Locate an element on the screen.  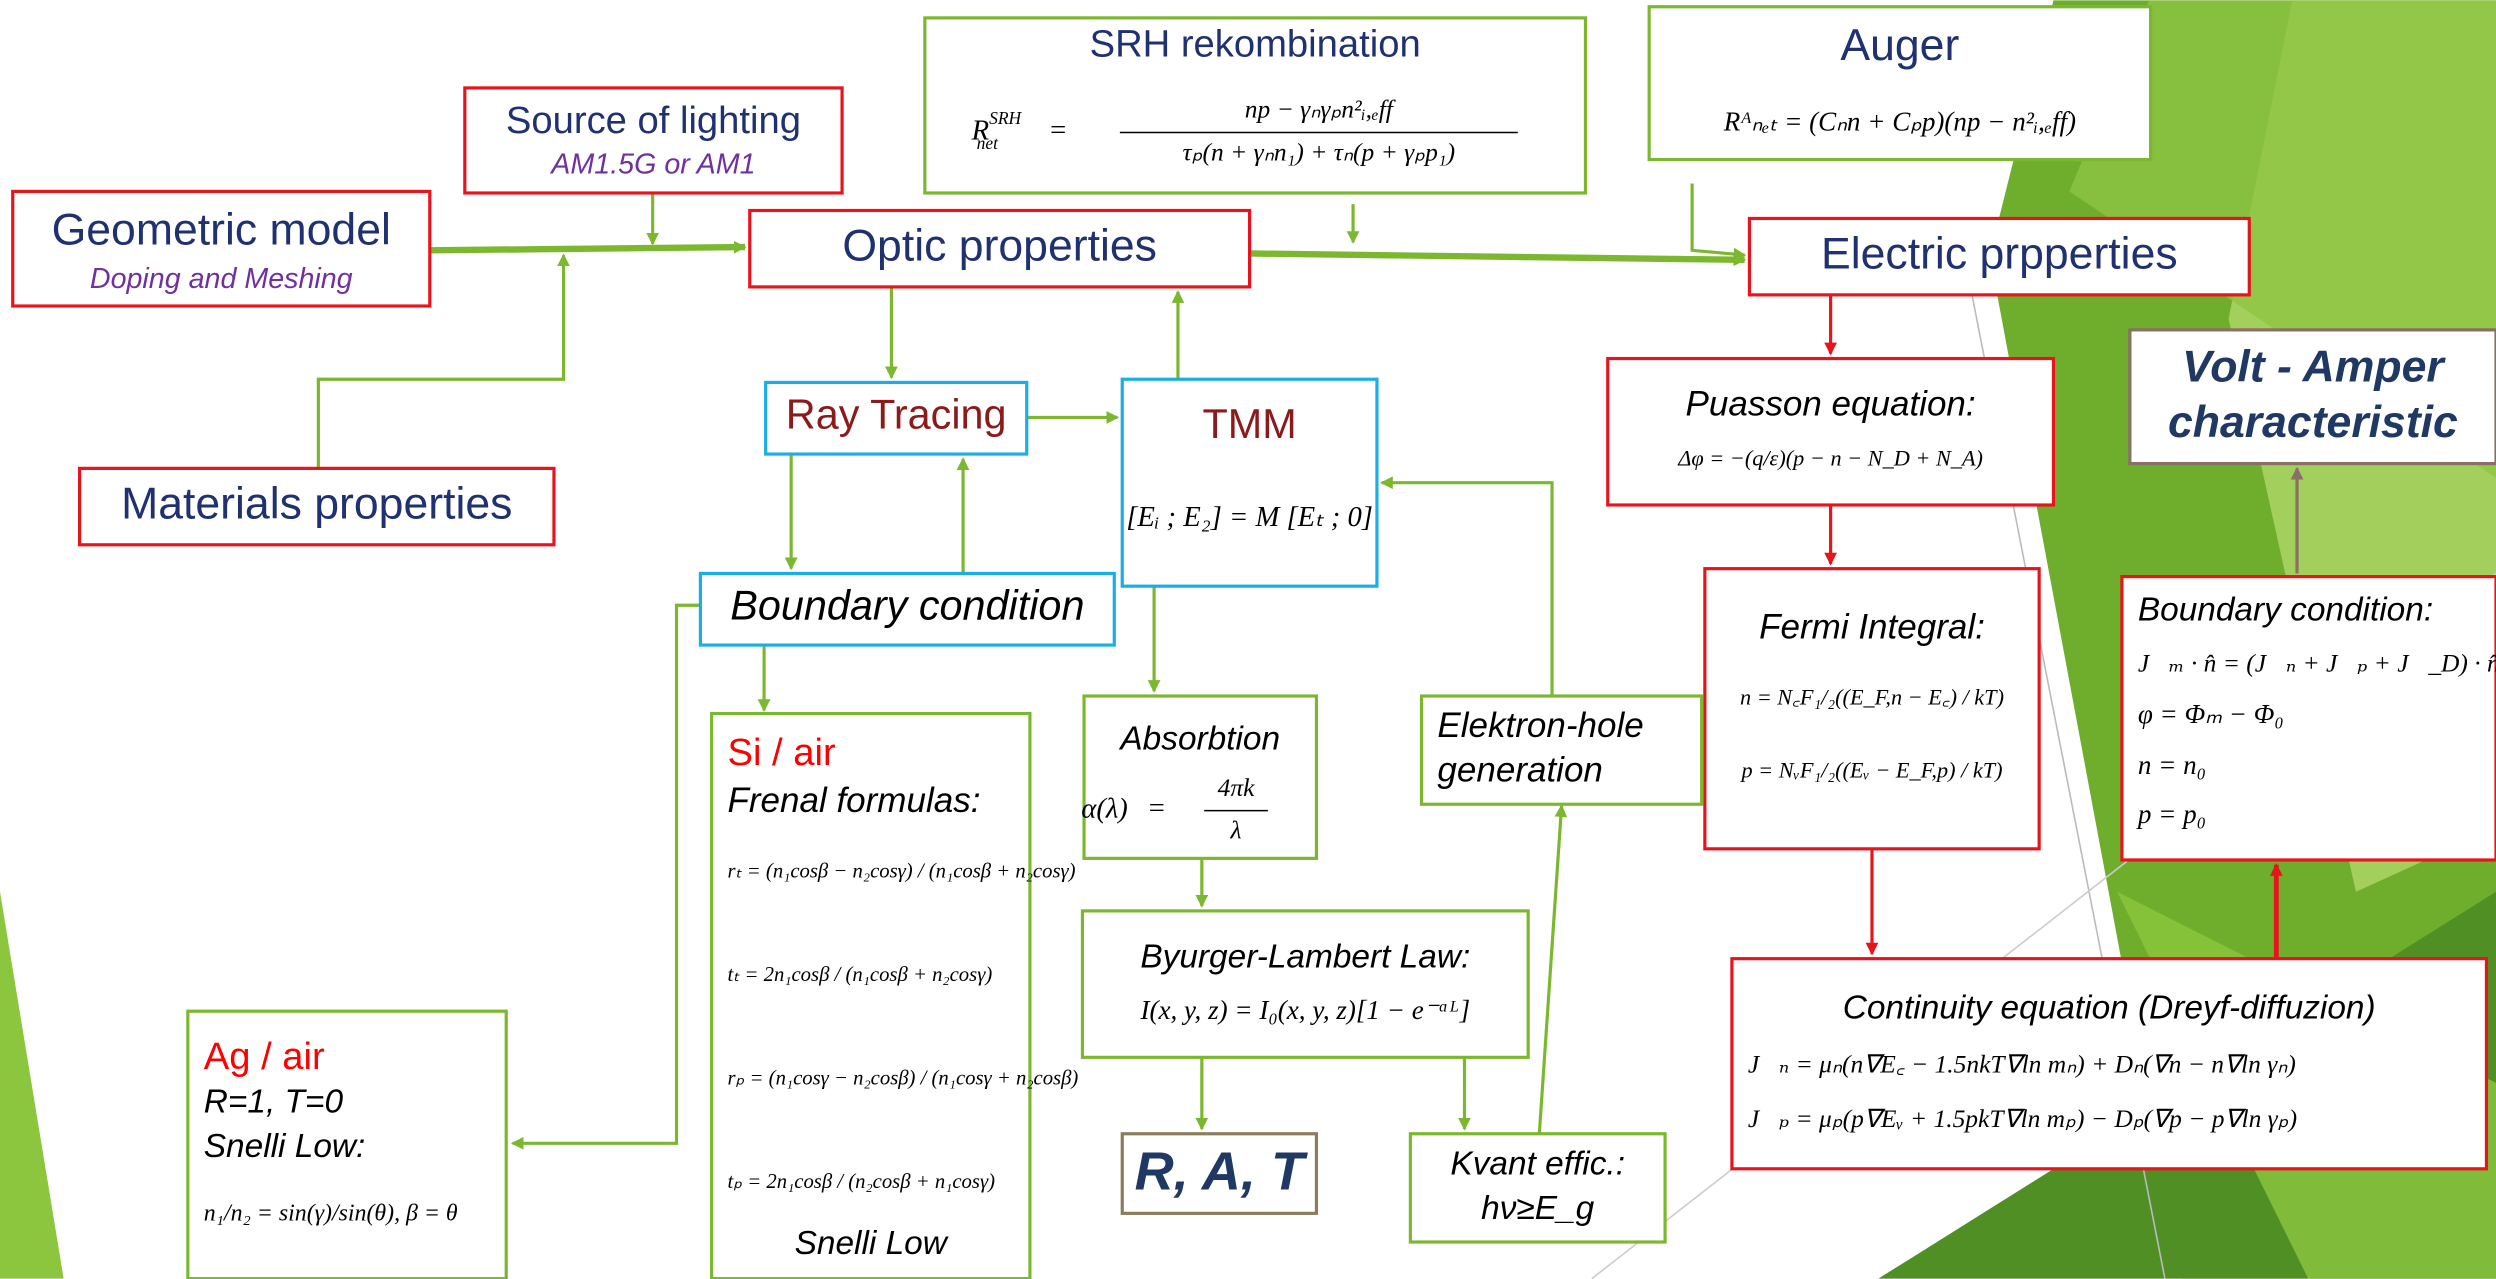
node-line: p = p₀ is located at coordinates (2171, 814).